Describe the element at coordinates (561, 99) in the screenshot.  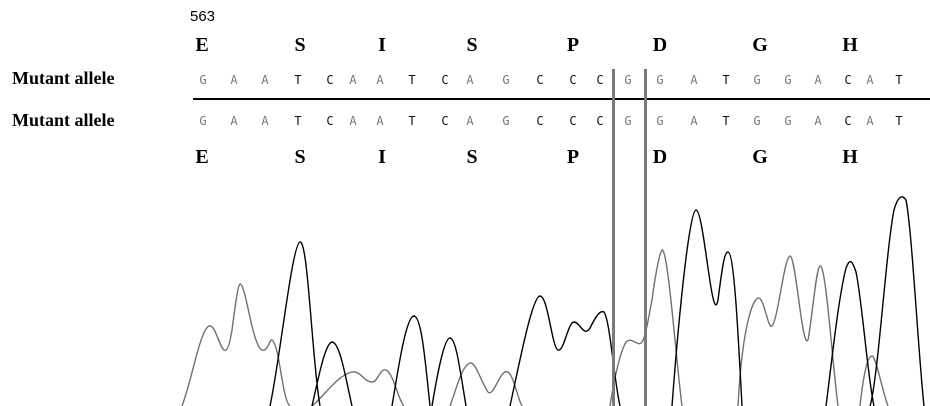
I see `sequence-divider-line` at that location.